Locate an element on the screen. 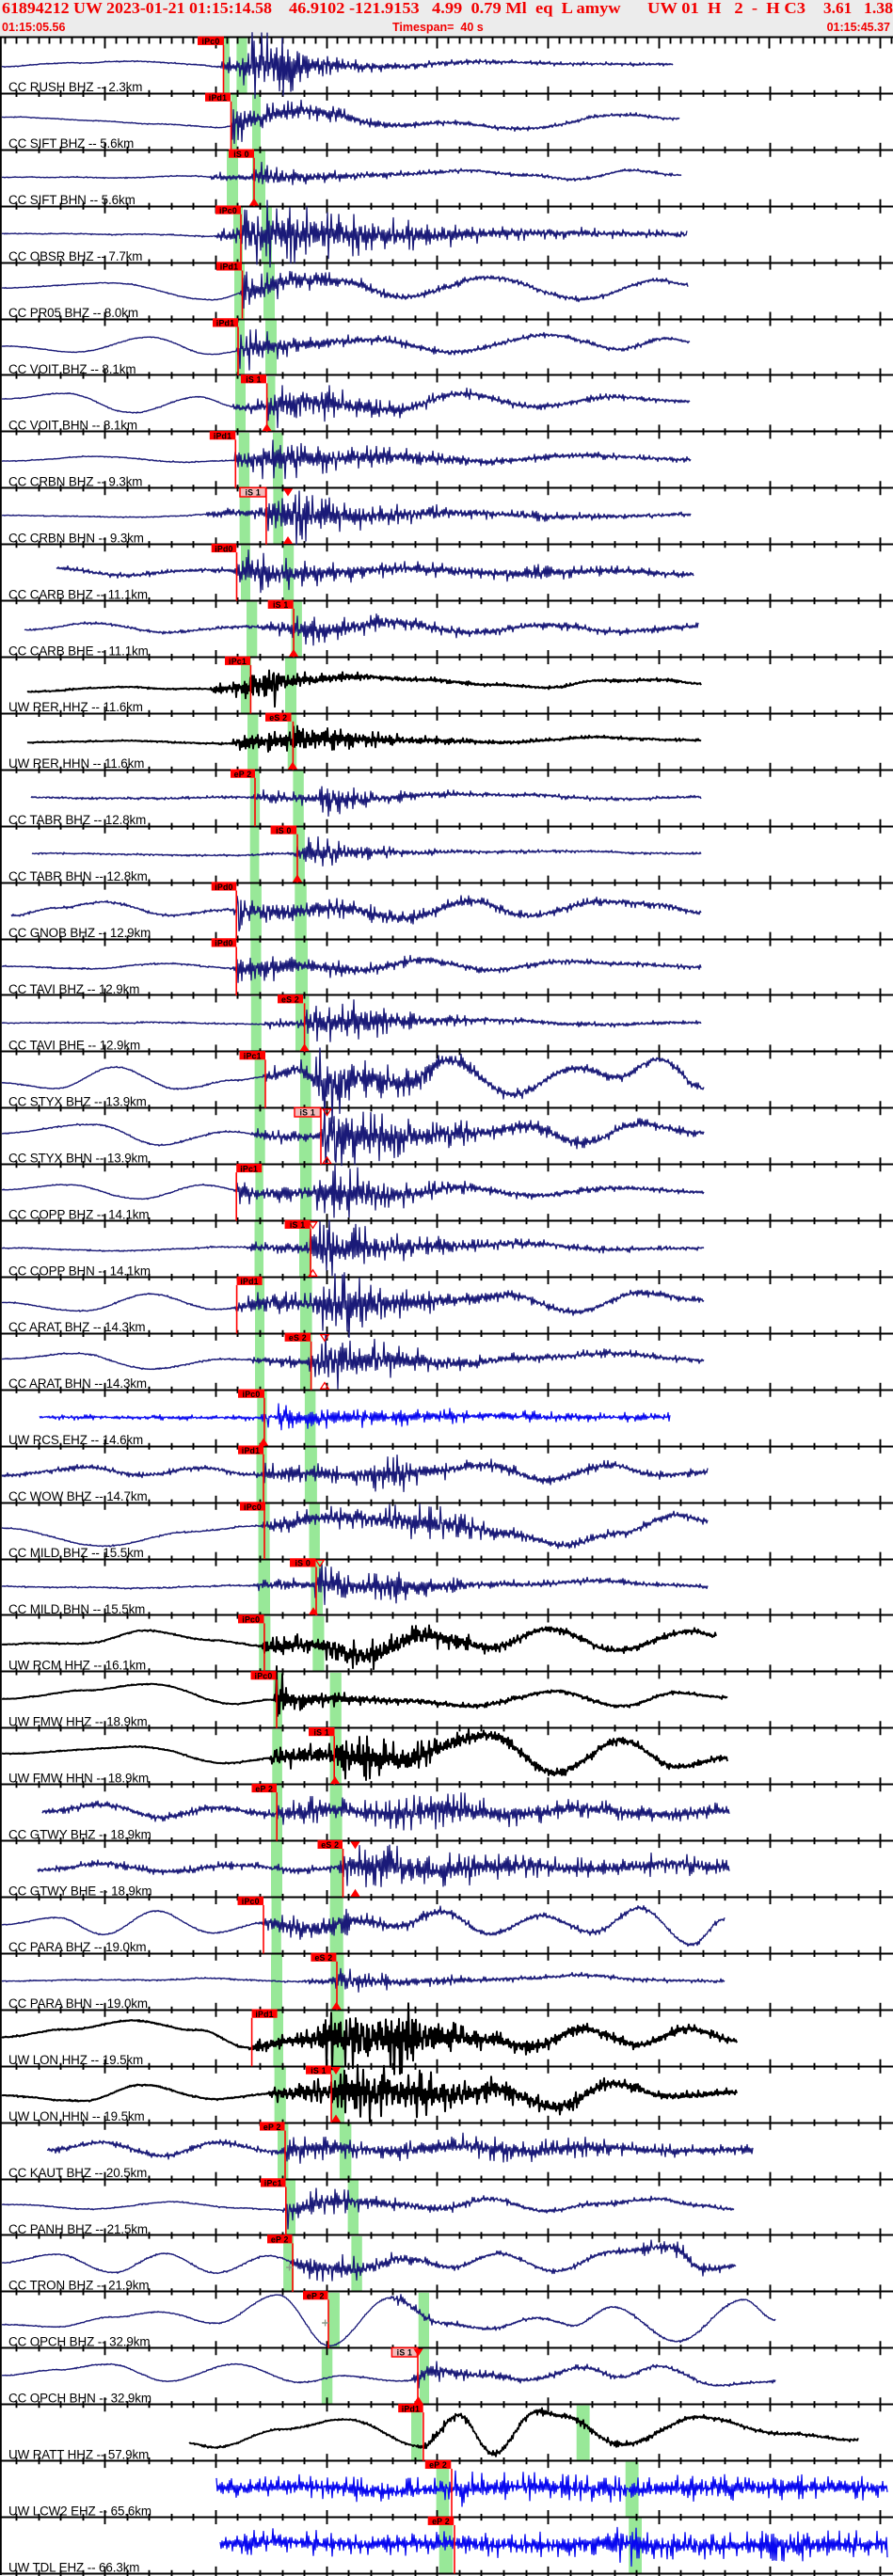  svg-text: UW RATT HHZ -- 57.9km is located at coordinates (78, 2454).